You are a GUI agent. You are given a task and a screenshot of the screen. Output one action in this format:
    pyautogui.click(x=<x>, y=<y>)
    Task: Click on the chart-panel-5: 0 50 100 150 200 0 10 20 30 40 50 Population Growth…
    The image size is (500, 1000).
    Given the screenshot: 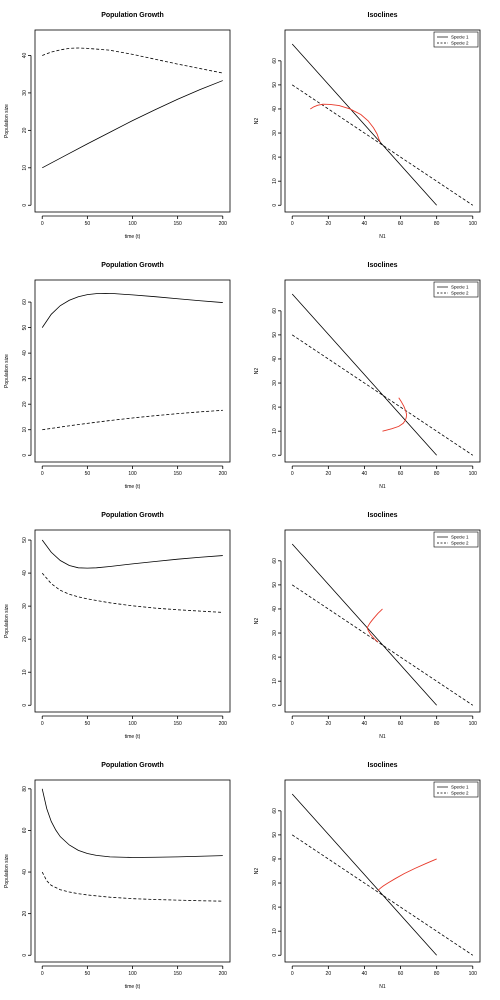 What is the action you would take?
    pyautogui.click(x=117, y=626)
    